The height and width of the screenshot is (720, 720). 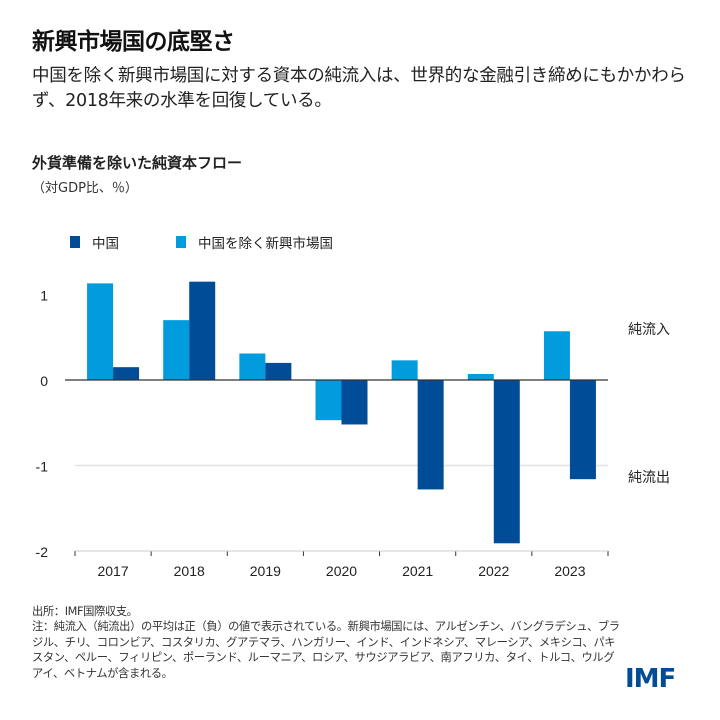 I want to click on chart-unit: （対GDP比、％）, so click(x=85, y=188).